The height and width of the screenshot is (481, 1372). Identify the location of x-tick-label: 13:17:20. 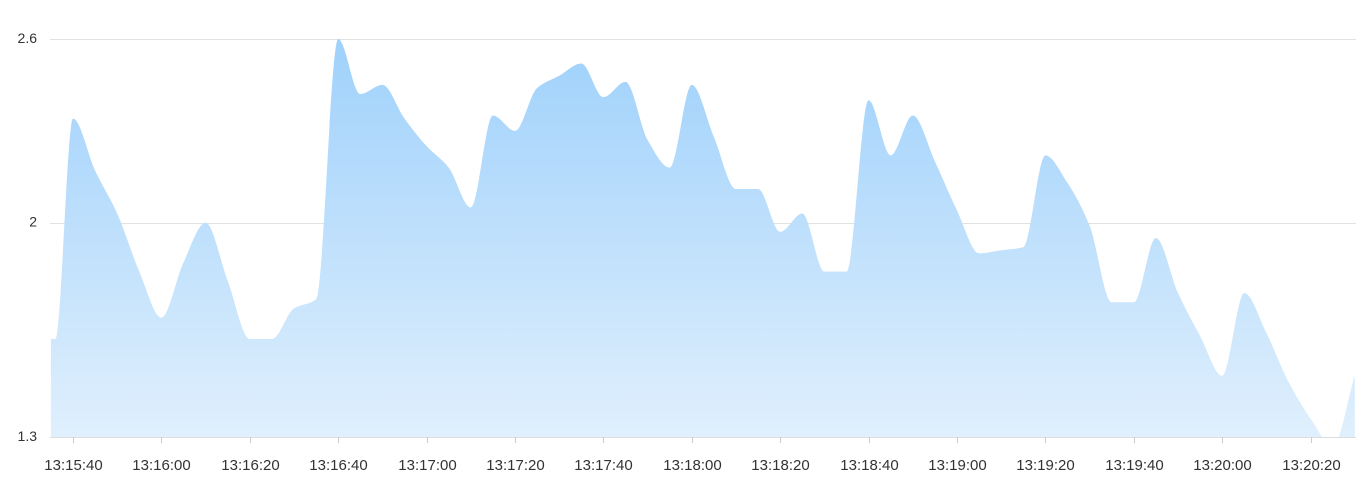
(515, 465).